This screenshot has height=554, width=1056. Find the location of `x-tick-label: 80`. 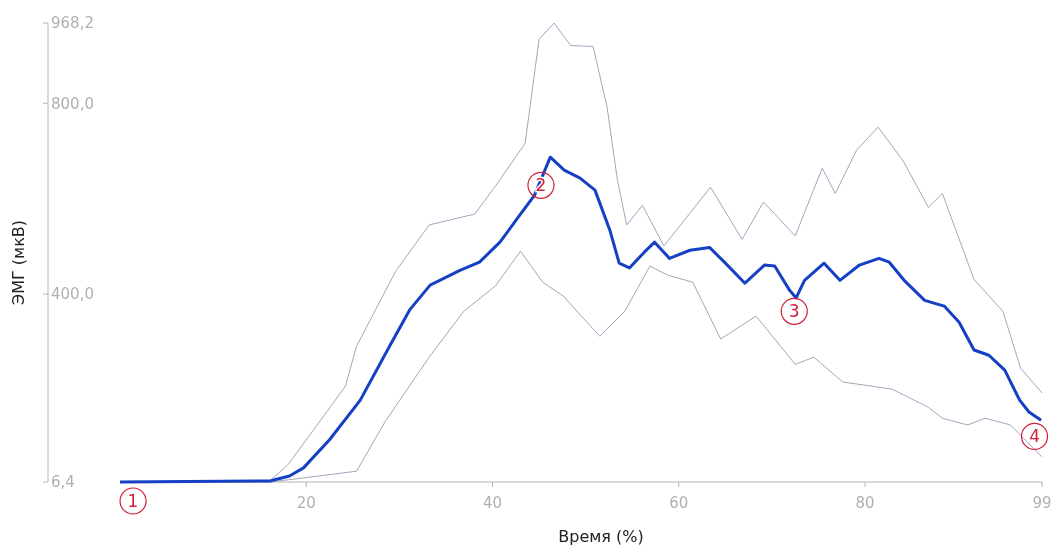

x-tick-label: 80 is located at coordinates (865, 503).